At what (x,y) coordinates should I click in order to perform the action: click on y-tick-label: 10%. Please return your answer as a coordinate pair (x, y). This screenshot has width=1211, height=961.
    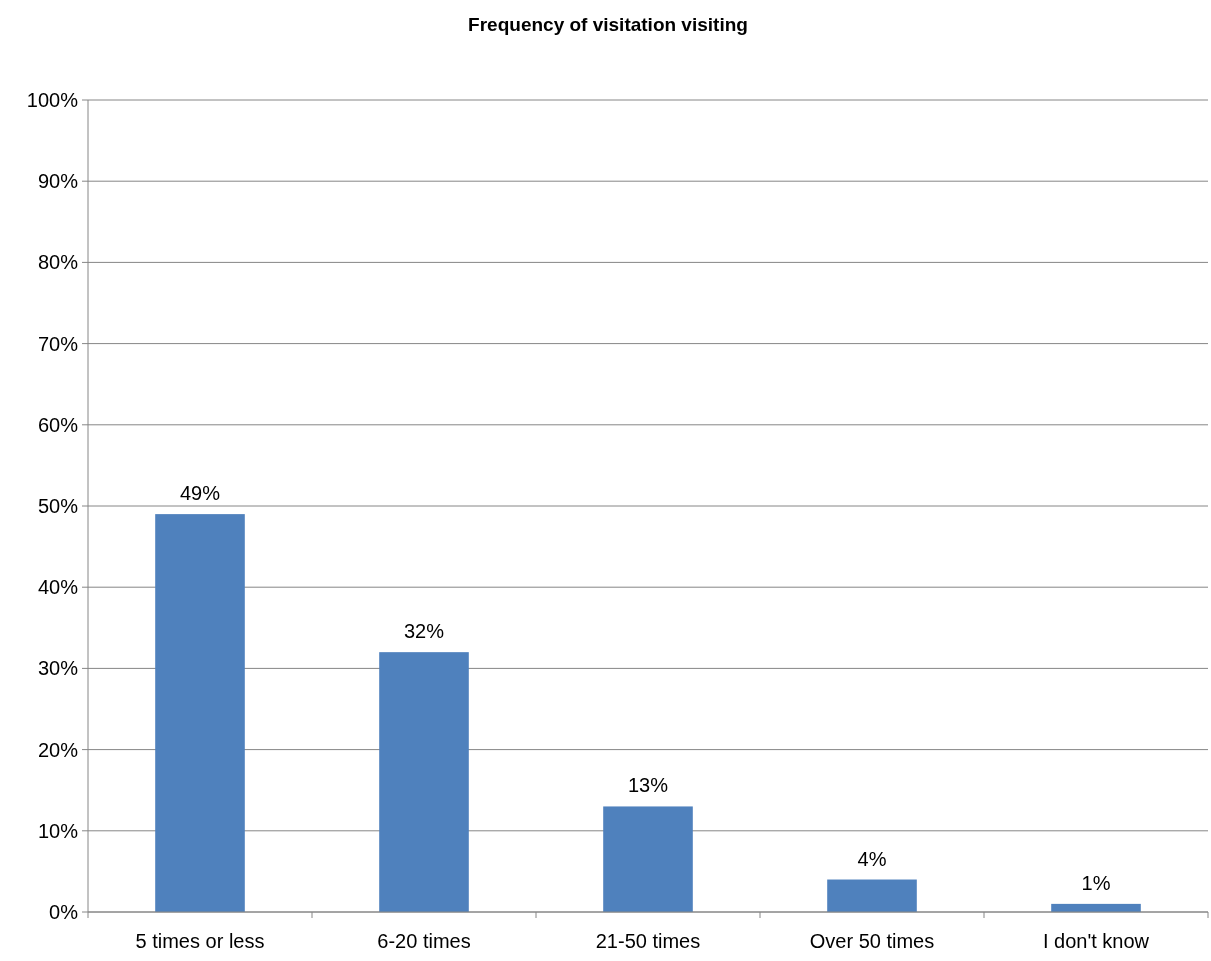
    Looking at the image, I should click on (58, 830).